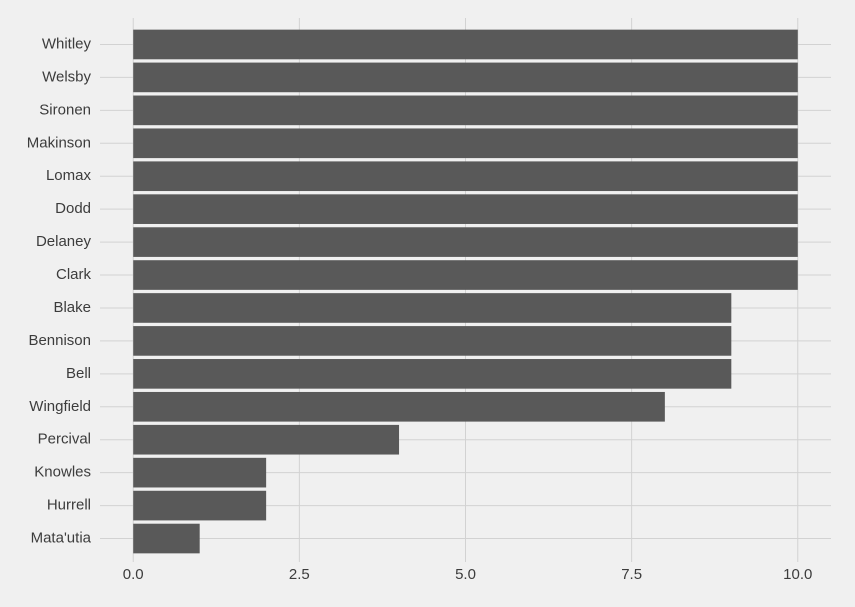  Describe the element at coordinates (74, 274) in the screenshot. I see `y-tick-label: Clark` at that location.